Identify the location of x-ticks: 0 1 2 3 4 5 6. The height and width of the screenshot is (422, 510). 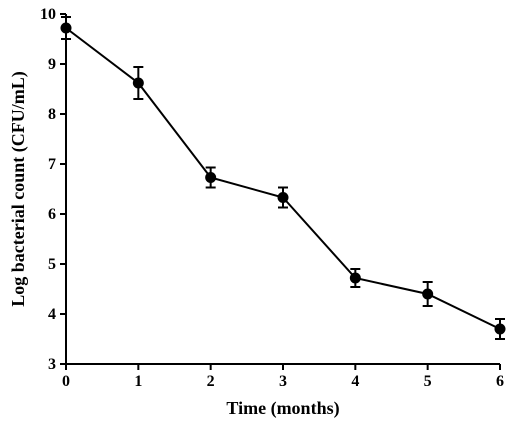
(283, 377).